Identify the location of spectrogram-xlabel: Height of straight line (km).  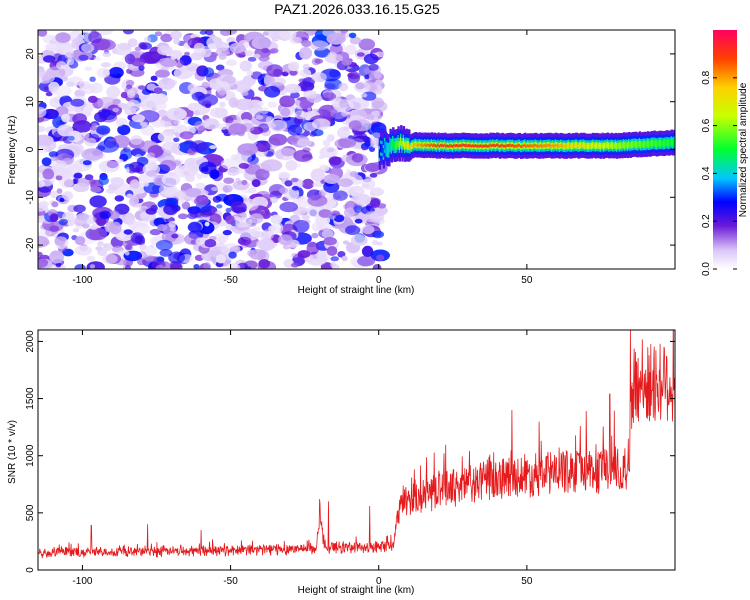
(356, 290).